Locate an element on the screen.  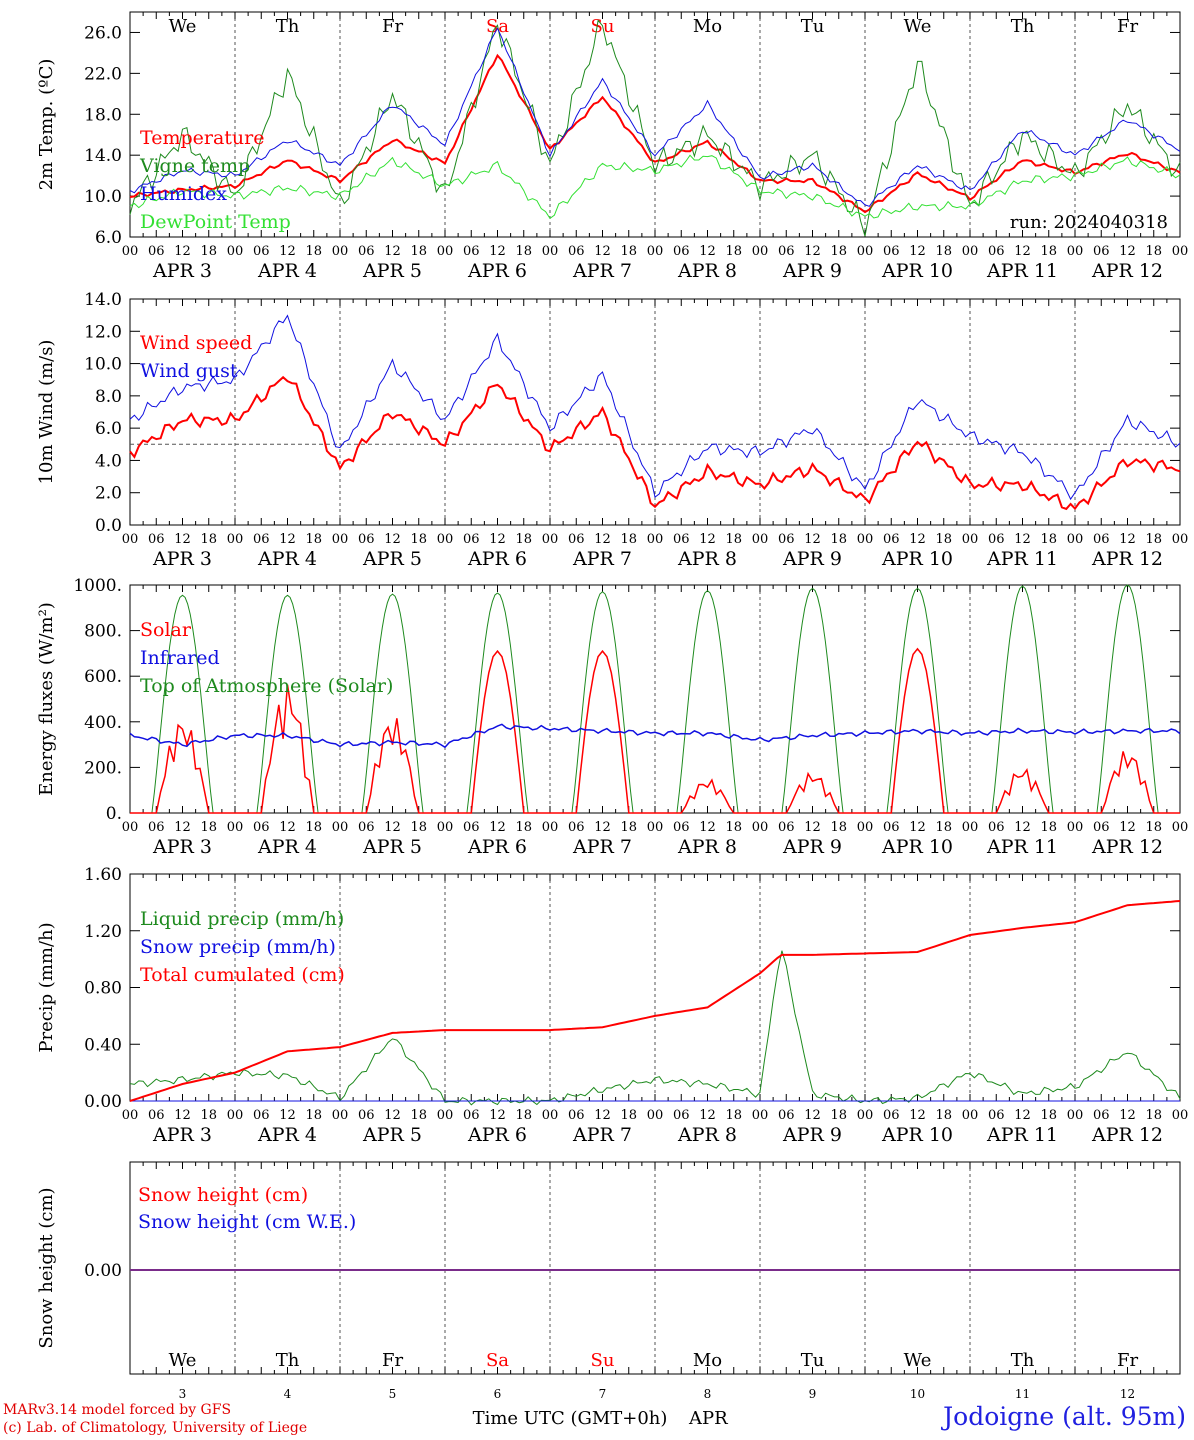
temp-plot-frame is located at coordinates (655, 124).